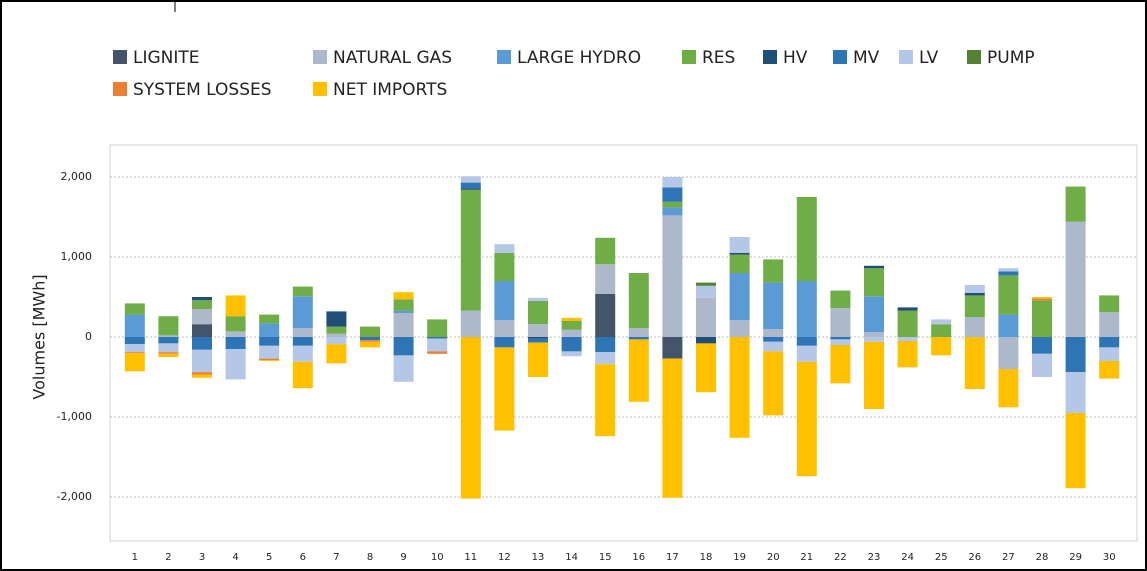 This screenshot has width=1147, height=571. What do you see at coordinates (504, 557) in the screenshot?
I see `x-tick-label: 12` at bounding box center [504, 557].